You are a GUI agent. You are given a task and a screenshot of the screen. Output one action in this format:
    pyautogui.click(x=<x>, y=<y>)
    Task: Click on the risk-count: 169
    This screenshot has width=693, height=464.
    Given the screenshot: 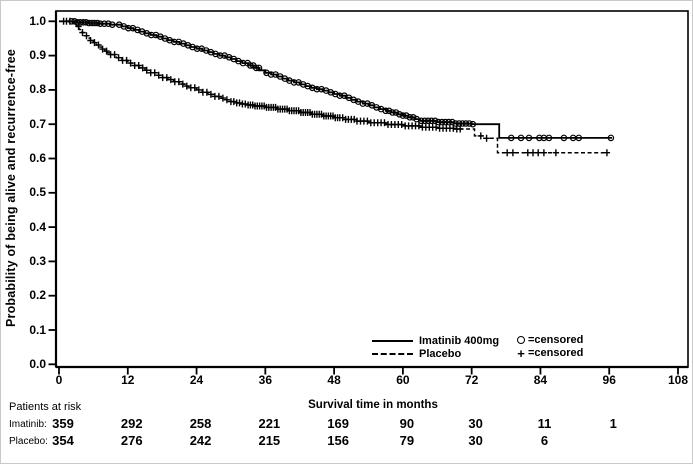 What is the action you would take?
    pyautogui.click(x=338, y=423)
    